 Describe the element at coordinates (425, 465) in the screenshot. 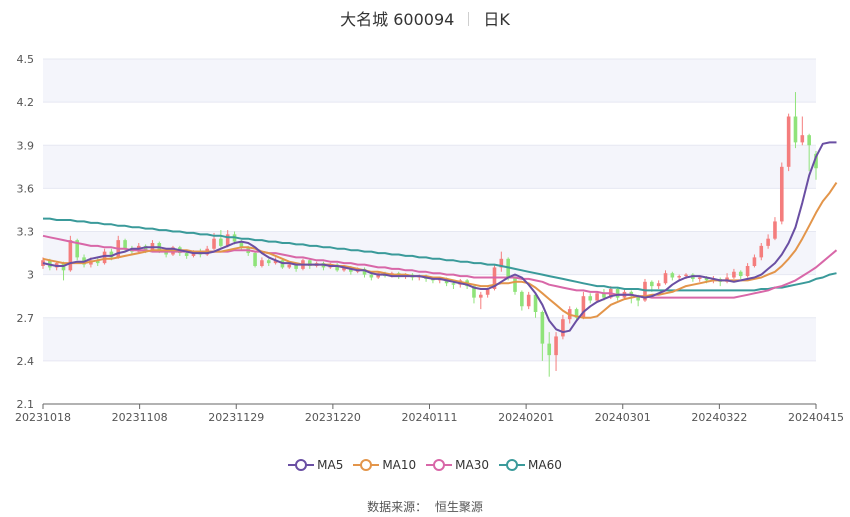

I see `legend: MA5 MA10 MA30 MA60` at that location.